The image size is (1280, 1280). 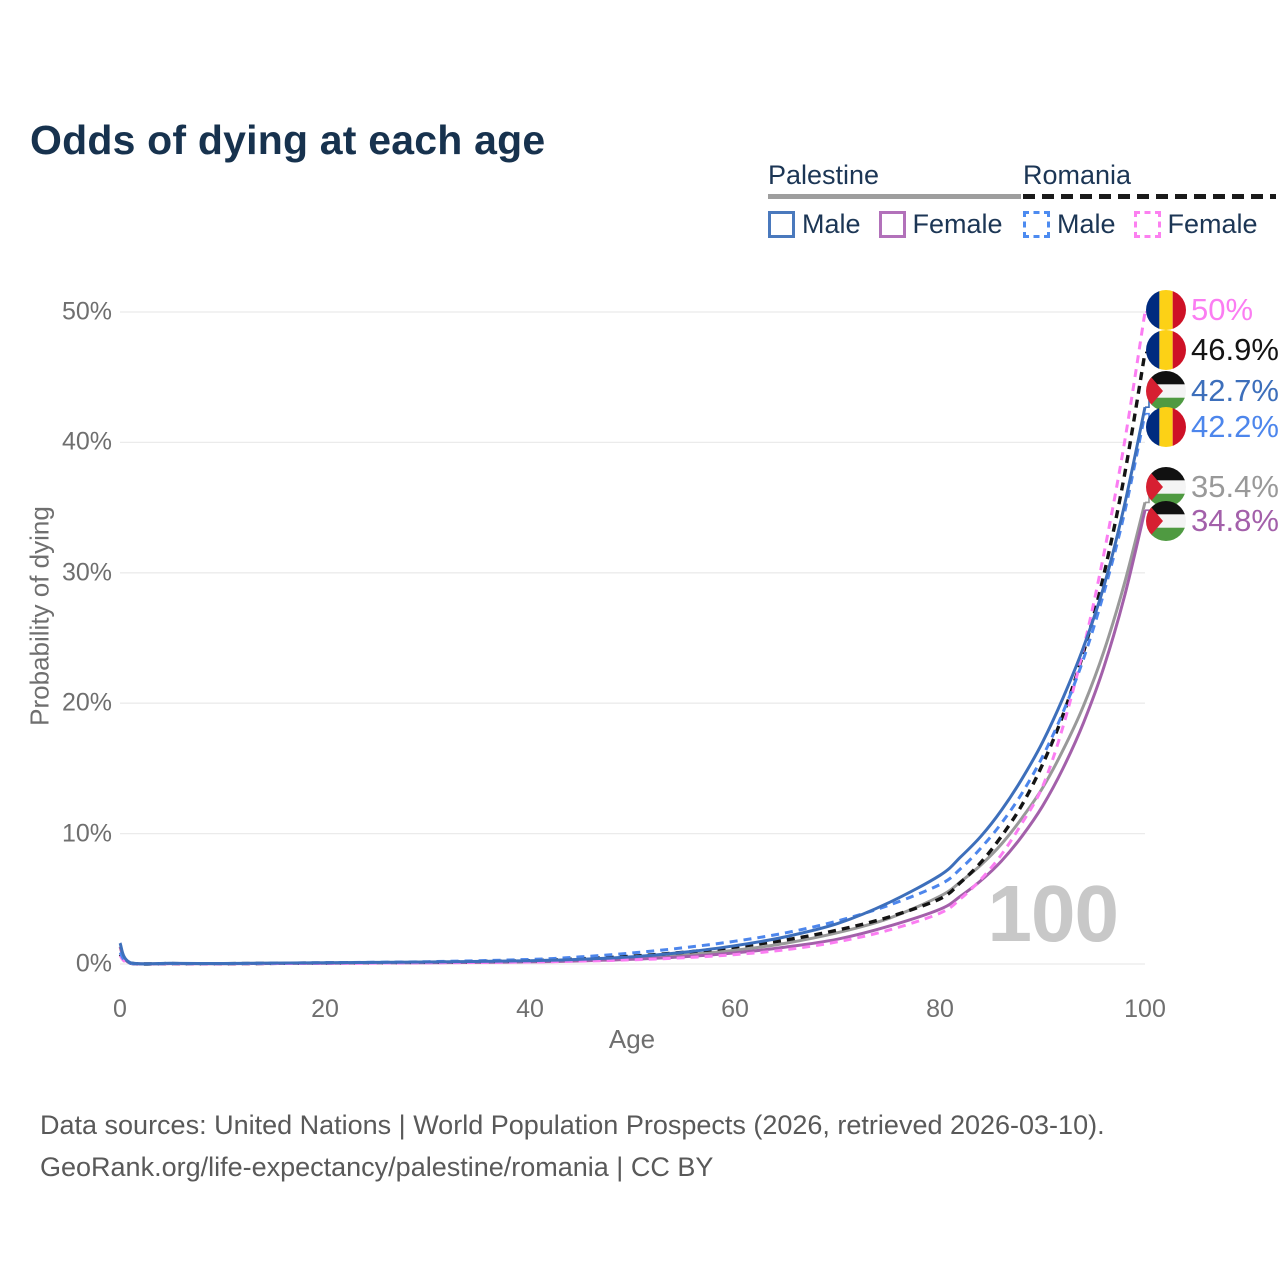 I want to click on legend-item-palestine-male: Male, so click(x=814, y=224).